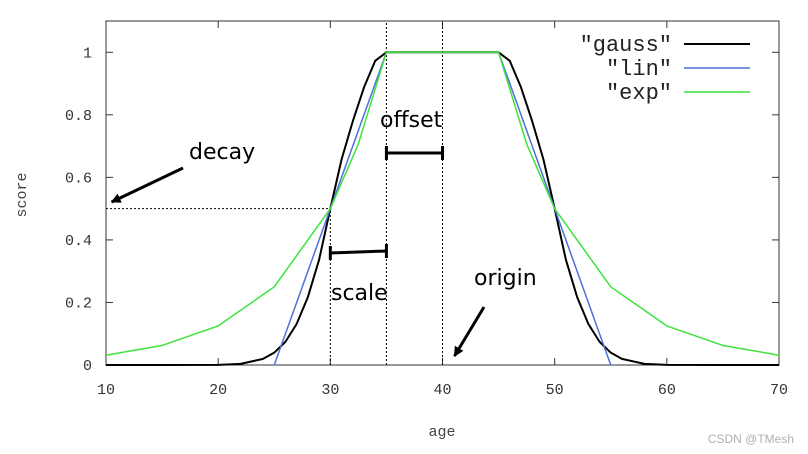  I want to click on annotation-origin-label: origin, so click(505, 278).